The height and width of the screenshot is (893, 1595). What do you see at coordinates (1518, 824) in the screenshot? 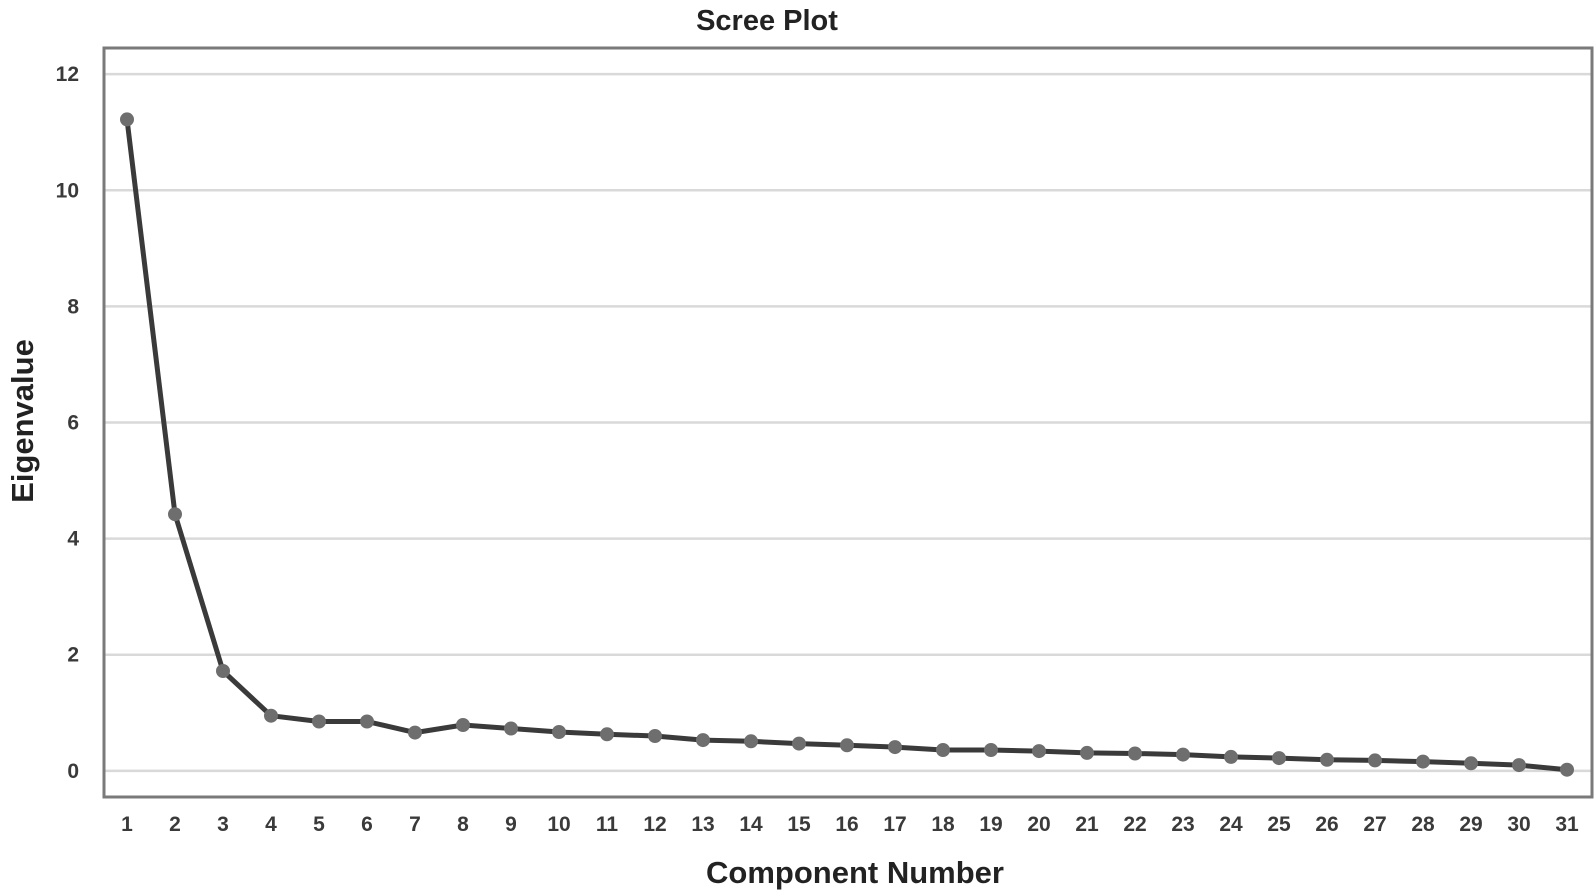
I see `x-tick-label: 30` at bounding box center [1518, 824].